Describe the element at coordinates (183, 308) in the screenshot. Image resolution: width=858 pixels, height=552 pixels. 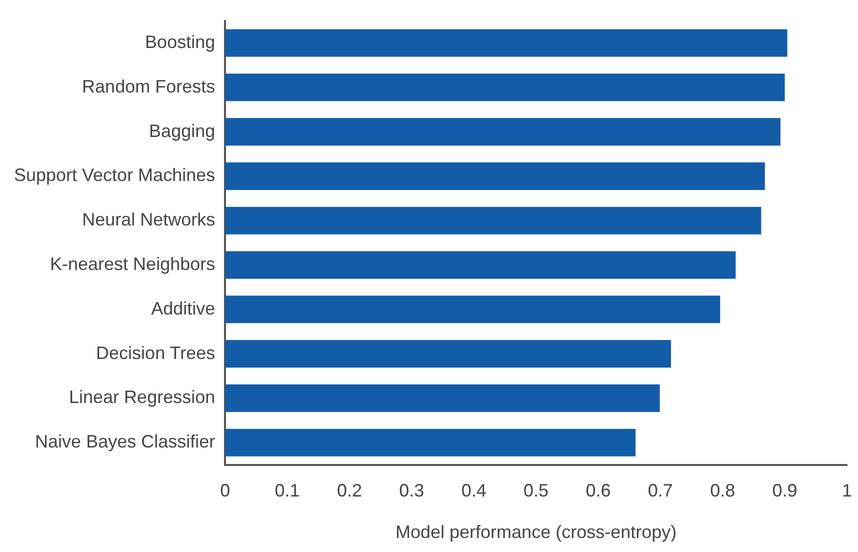
I see `y-tick-label: Additive` at that location.